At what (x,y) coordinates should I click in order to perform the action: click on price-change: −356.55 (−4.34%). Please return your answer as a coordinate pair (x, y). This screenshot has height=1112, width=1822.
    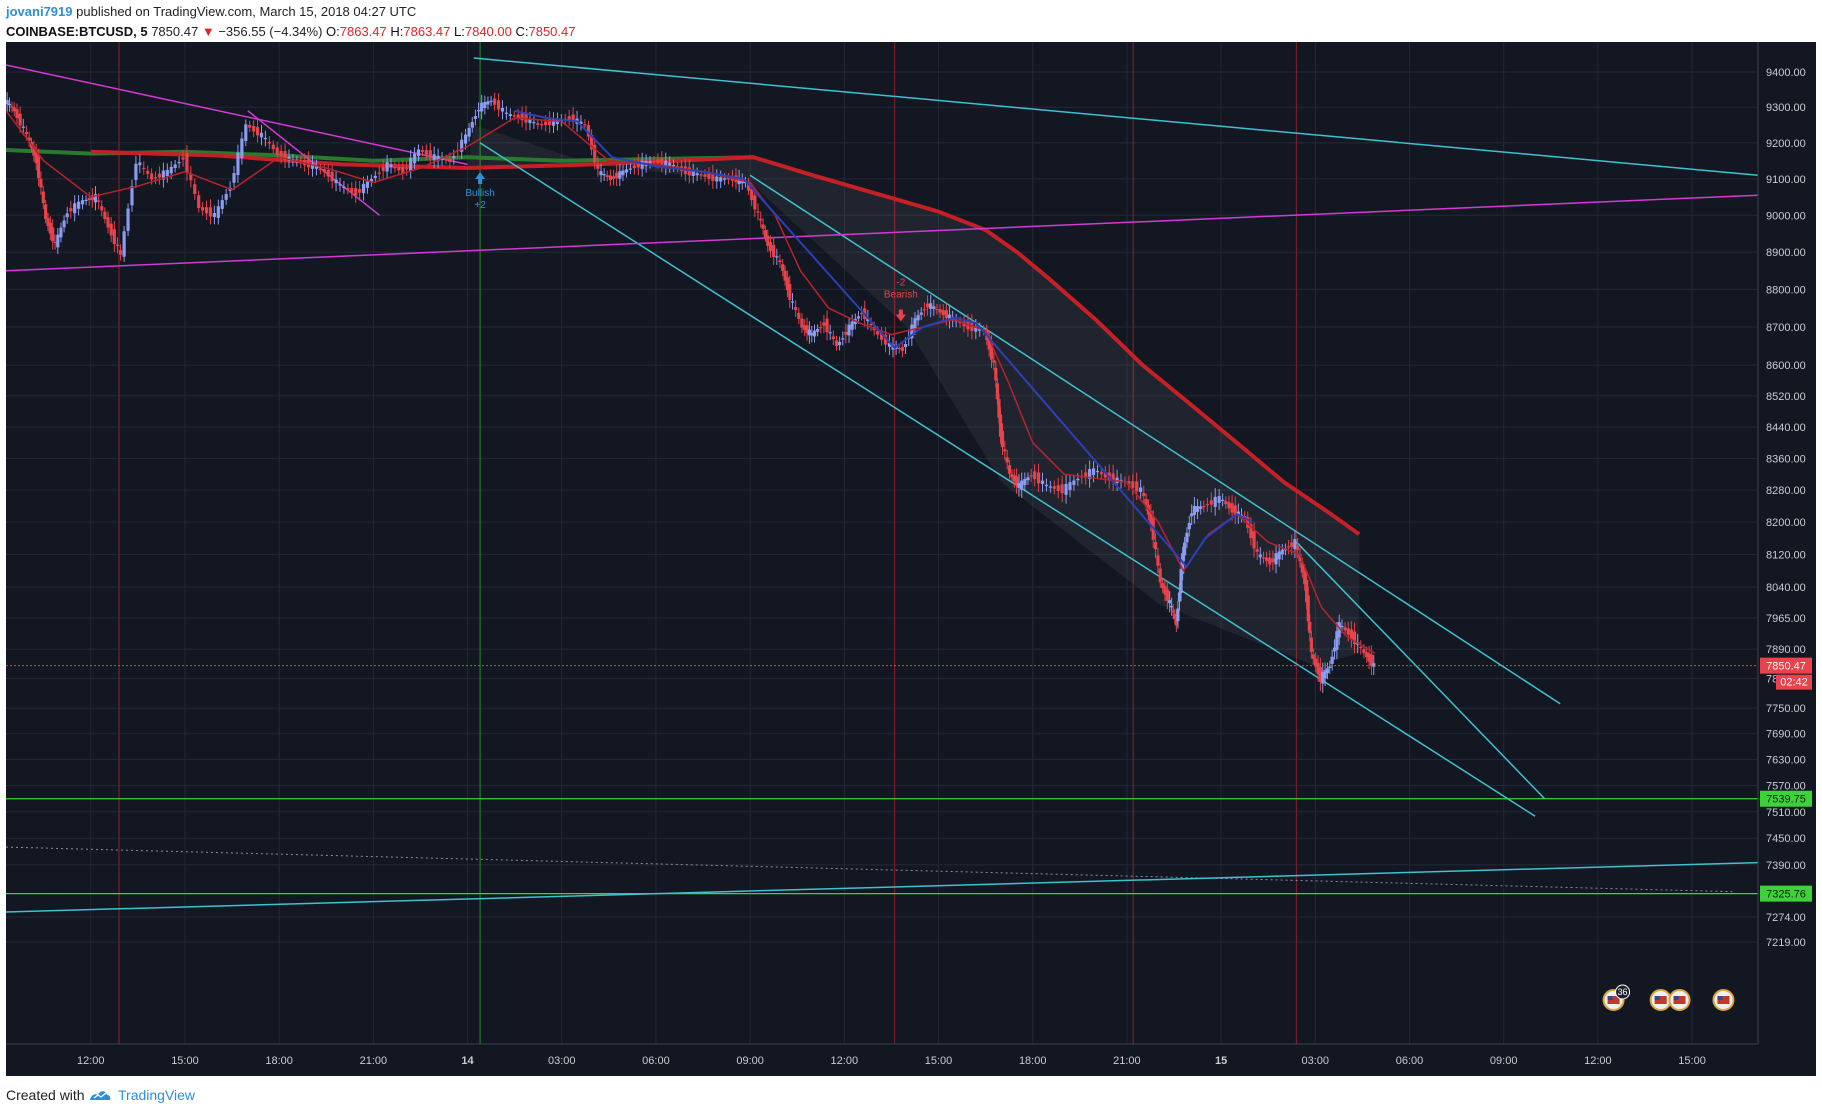
    Looking at the image, I should click on (270, 31).